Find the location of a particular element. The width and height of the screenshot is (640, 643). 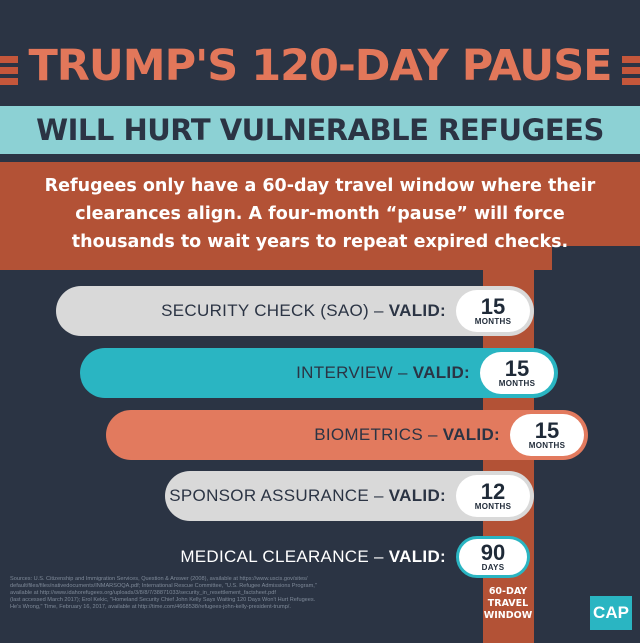

travel-window-line: TRAVEL is located at coordinates (508, 603).